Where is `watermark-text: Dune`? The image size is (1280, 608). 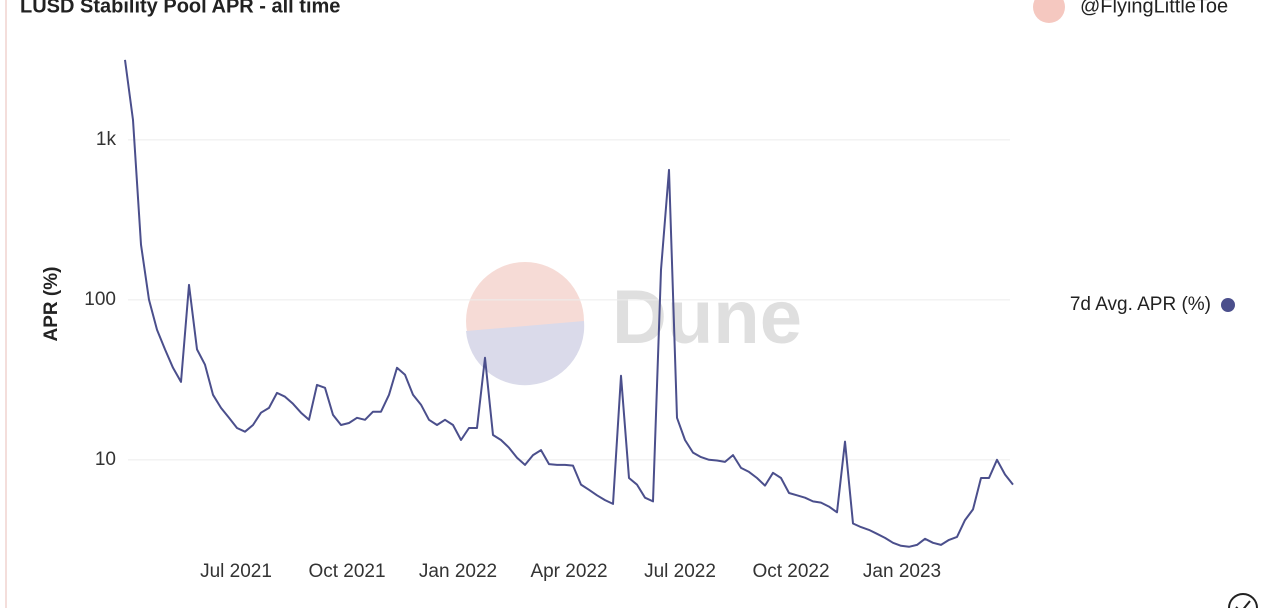 watermark-text: Dune is located at coordinates (707, 317).